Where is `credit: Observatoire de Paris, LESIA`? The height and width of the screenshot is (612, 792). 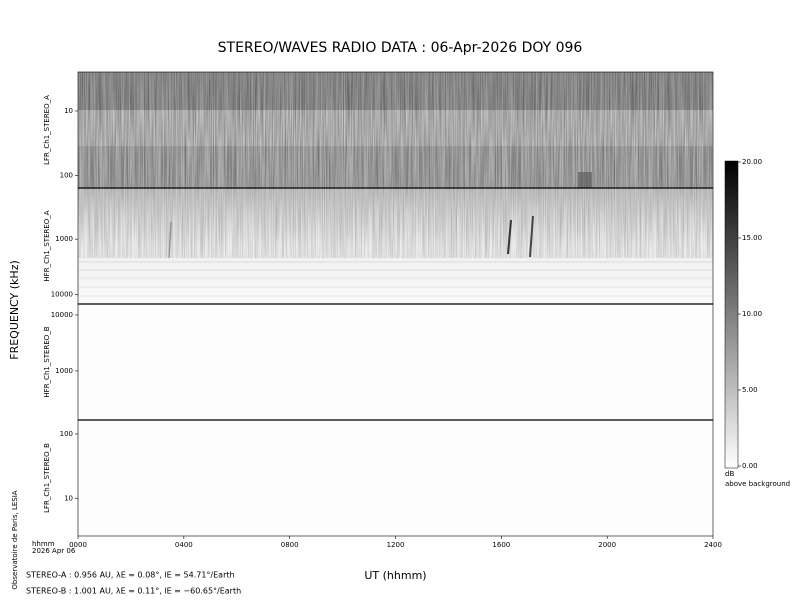
credit: Observatoire de Paris, LESIA is located at coordinates (15, 539).